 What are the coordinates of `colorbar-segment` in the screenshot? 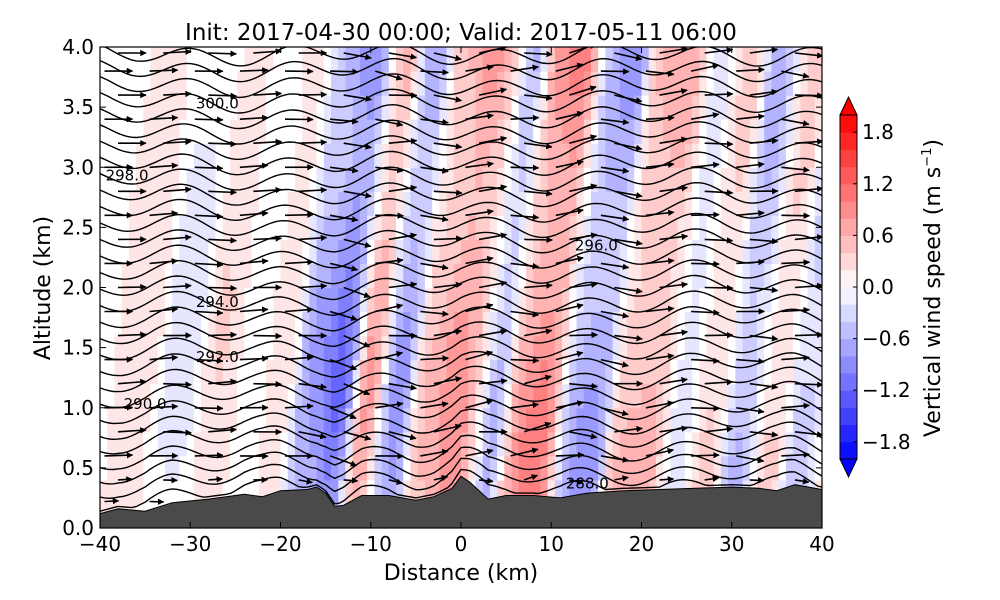 It's located at (848, 450).